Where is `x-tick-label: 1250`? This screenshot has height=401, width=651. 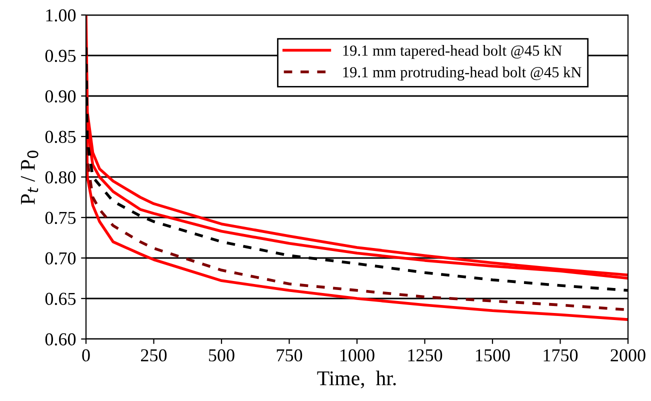 x-tick-label: 1250 is located at coordinates (425, 355).